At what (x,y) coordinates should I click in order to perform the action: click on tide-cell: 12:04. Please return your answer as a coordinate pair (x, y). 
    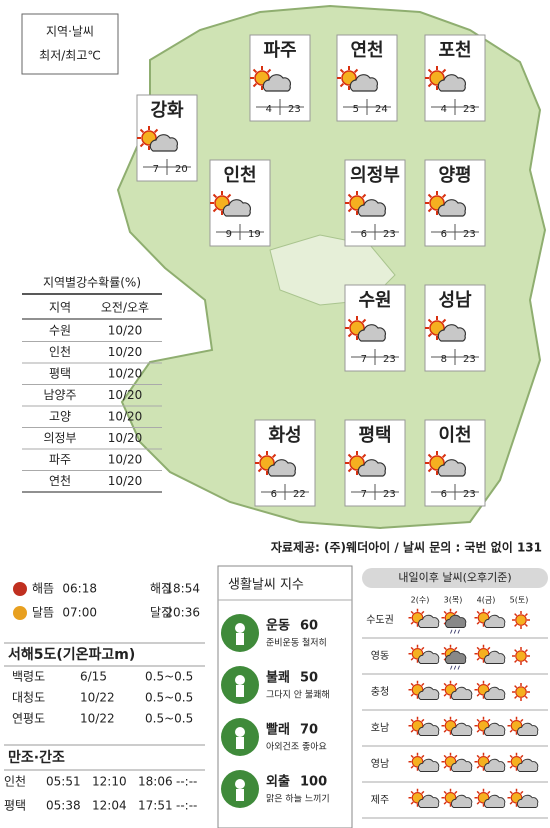
    Looking at the image, I should click on (109, 806).